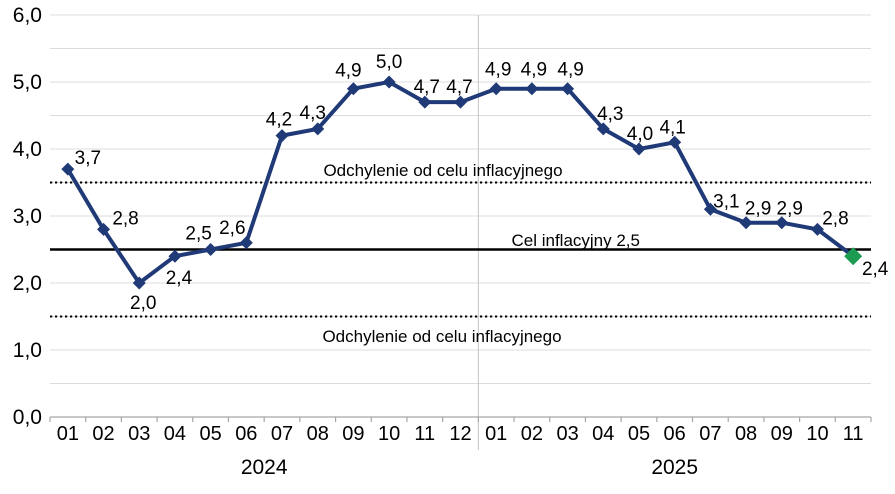 This screenshot has height=494, width=895. Describe the element at coordinates (27, 417) in the screenshot. I see `y-axis-tick-label: 0,0` at that location.